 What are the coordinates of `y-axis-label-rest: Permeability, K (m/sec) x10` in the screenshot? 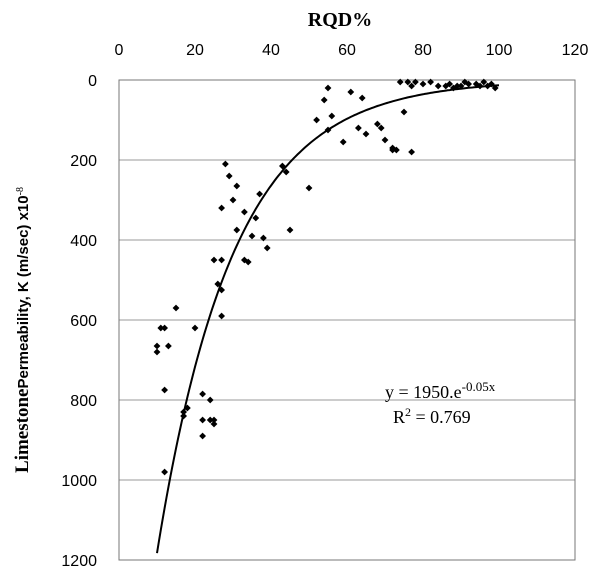 It's located at (23, 291).